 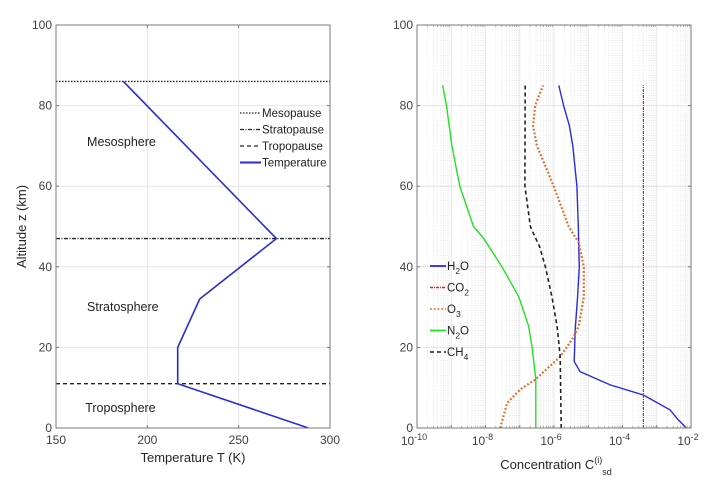 What do you see at coordinates (458, 354) in the screenshot?
I see `legend-label-ch4: CH4` at bounding box center [458, 354].